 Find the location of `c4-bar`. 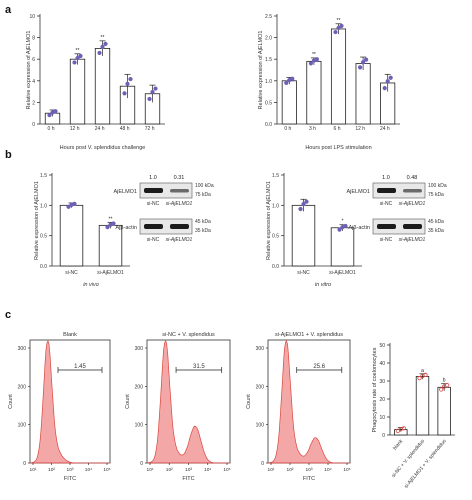

c4-bar is located at coordinates (444, 411).